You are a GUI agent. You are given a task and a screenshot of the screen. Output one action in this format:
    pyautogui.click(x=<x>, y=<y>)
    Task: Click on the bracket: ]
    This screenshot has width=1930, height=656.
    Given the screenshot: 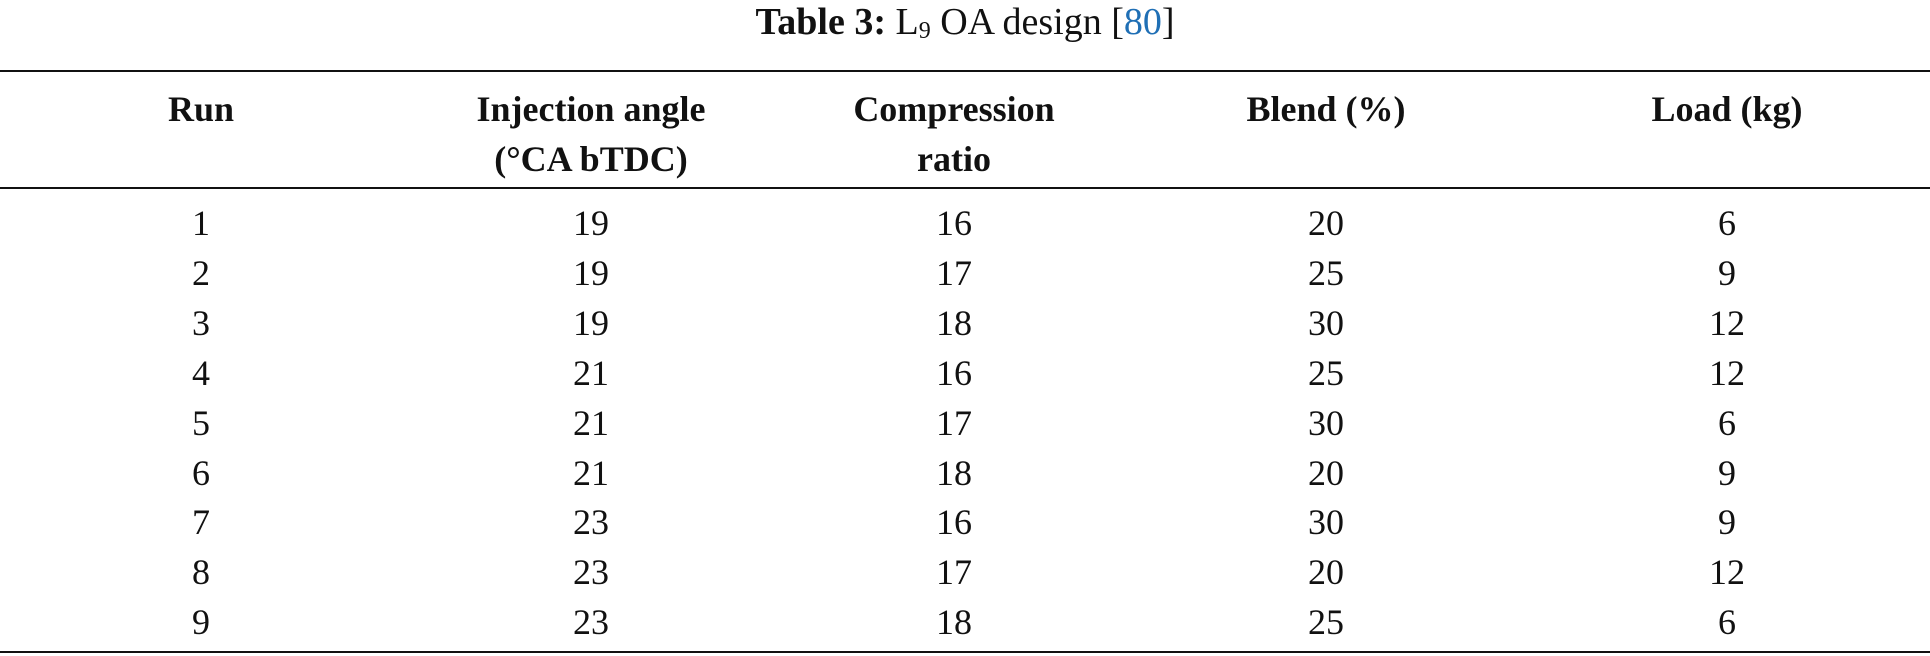 What is the action you would take?
    pyautogui.click(x=1168, y=22)
    